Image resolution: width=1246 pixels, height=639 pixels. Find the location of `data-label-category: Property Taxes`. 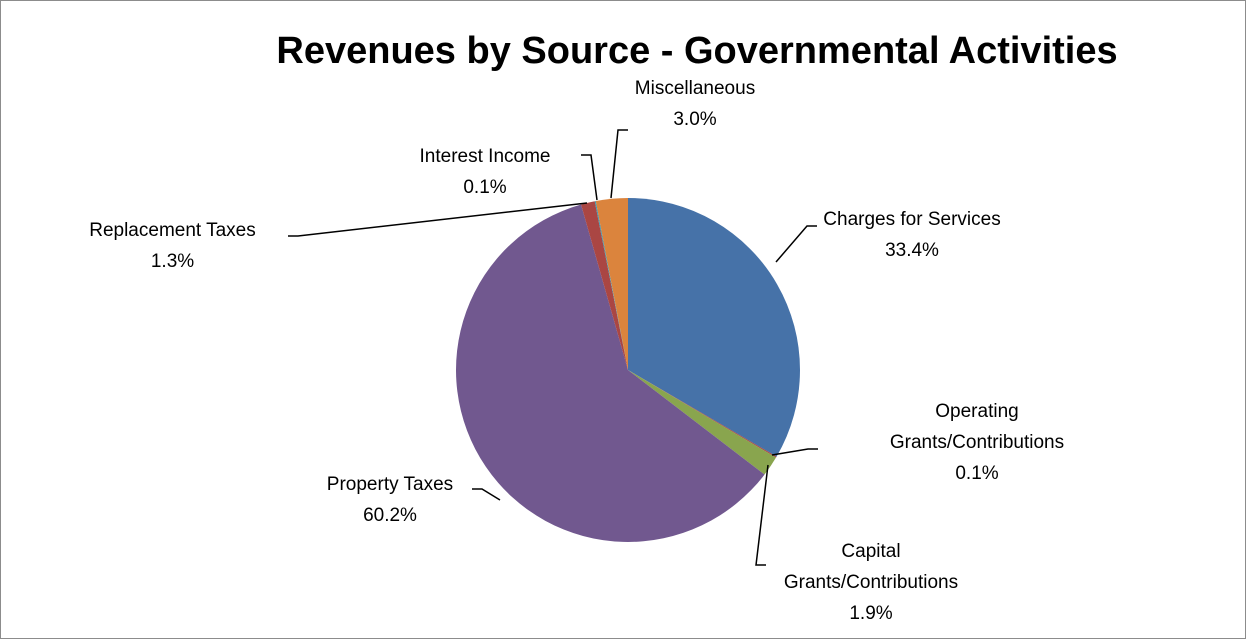

data-label-category: Property Taxes is located at coordinates (390, 484).